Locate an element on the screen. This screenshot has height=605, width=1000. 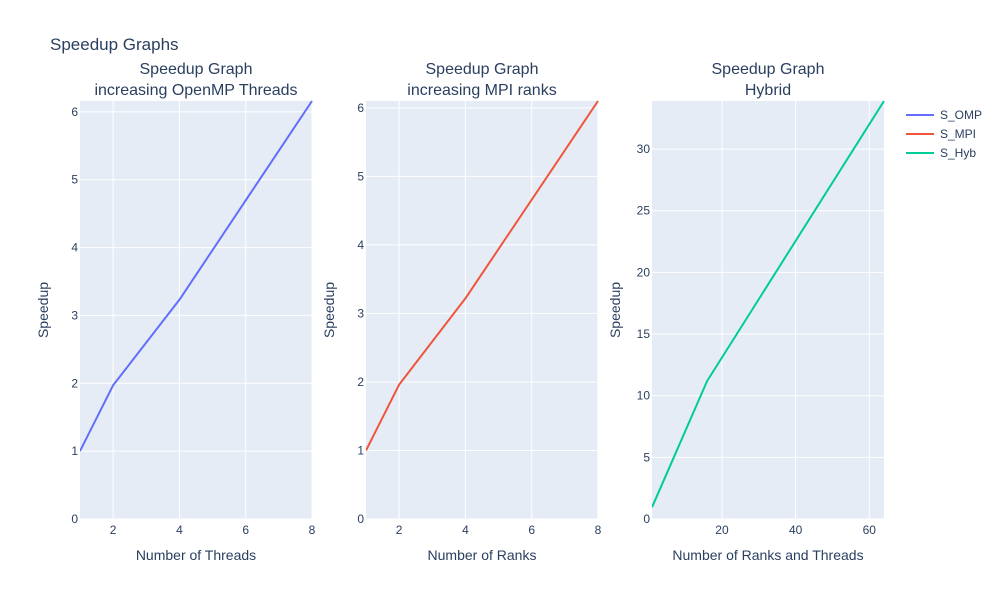
y-tick-label: 20 is located at coordinates (644, 272).